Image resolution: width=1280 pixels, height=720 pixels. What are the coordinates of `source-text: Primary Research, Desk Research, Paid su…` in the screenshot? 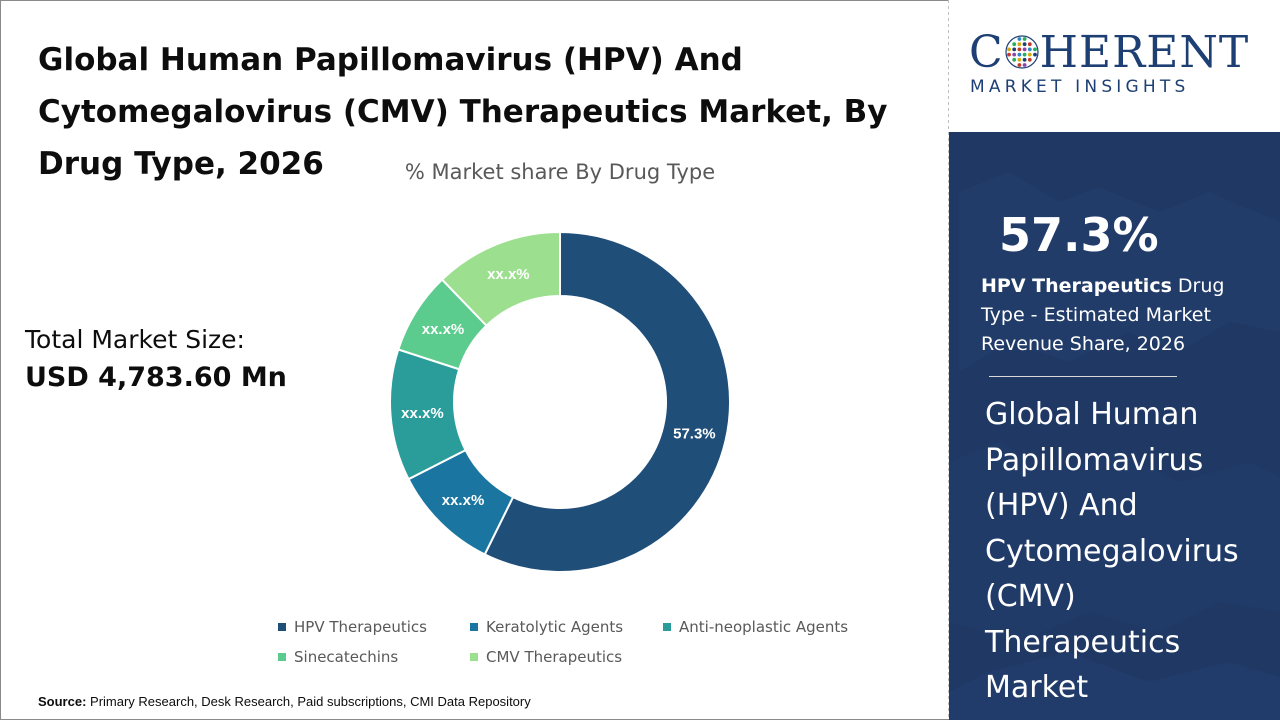 It's located at (310, 701).